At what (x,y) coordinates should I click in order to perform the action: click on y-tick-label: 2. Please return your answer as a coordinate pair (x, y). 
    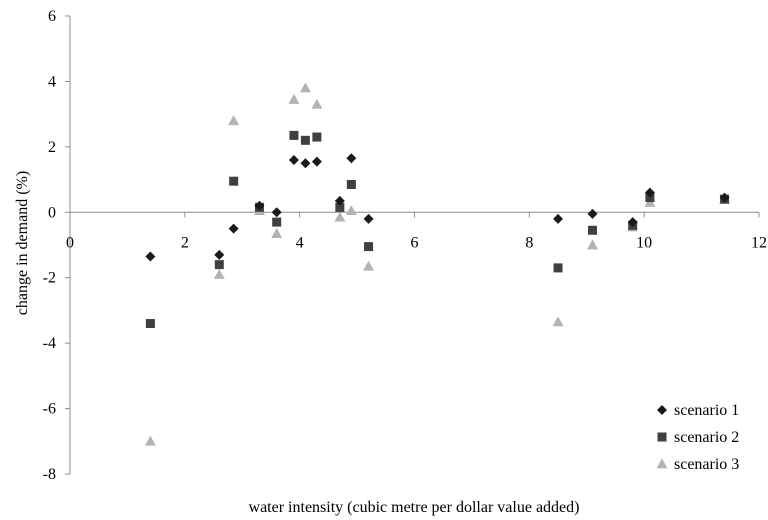
    Looking at the image, I should click on (52, 147).